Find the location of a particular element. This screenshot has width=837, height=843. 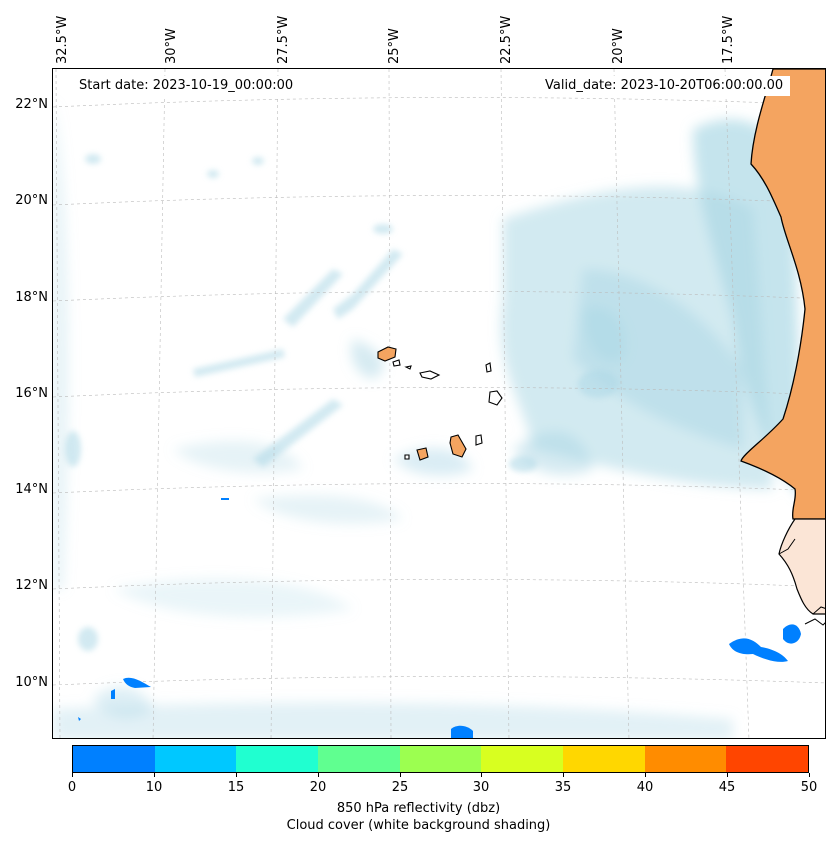

lon-label-20w: 20°W is located at coordinates (618, 46).